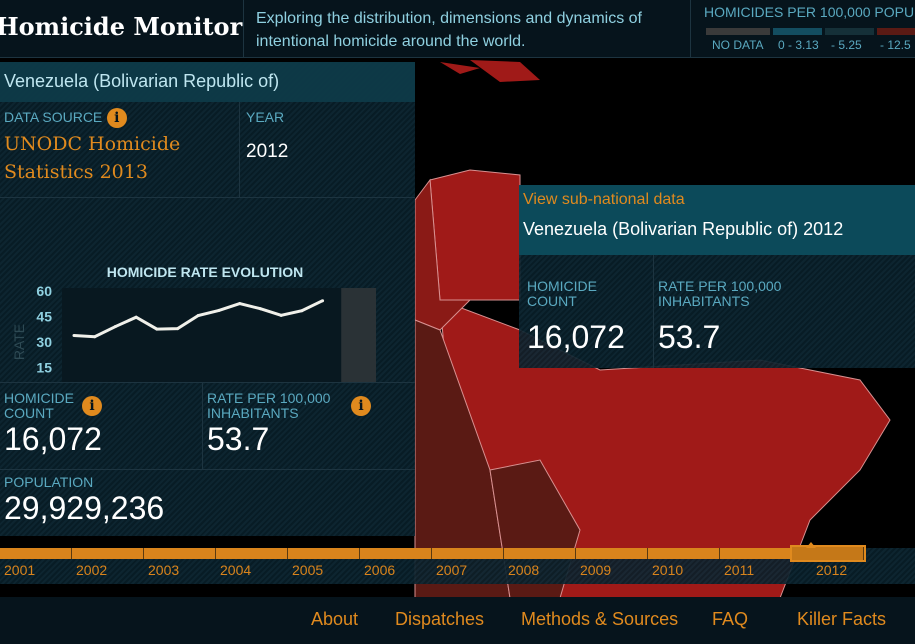 This screenshot has width=915, height=644. What do you see at coordinates (832, 570) in the screenshot?
I see `timeline-year-label: 2012` at bounding box center [832, 570].